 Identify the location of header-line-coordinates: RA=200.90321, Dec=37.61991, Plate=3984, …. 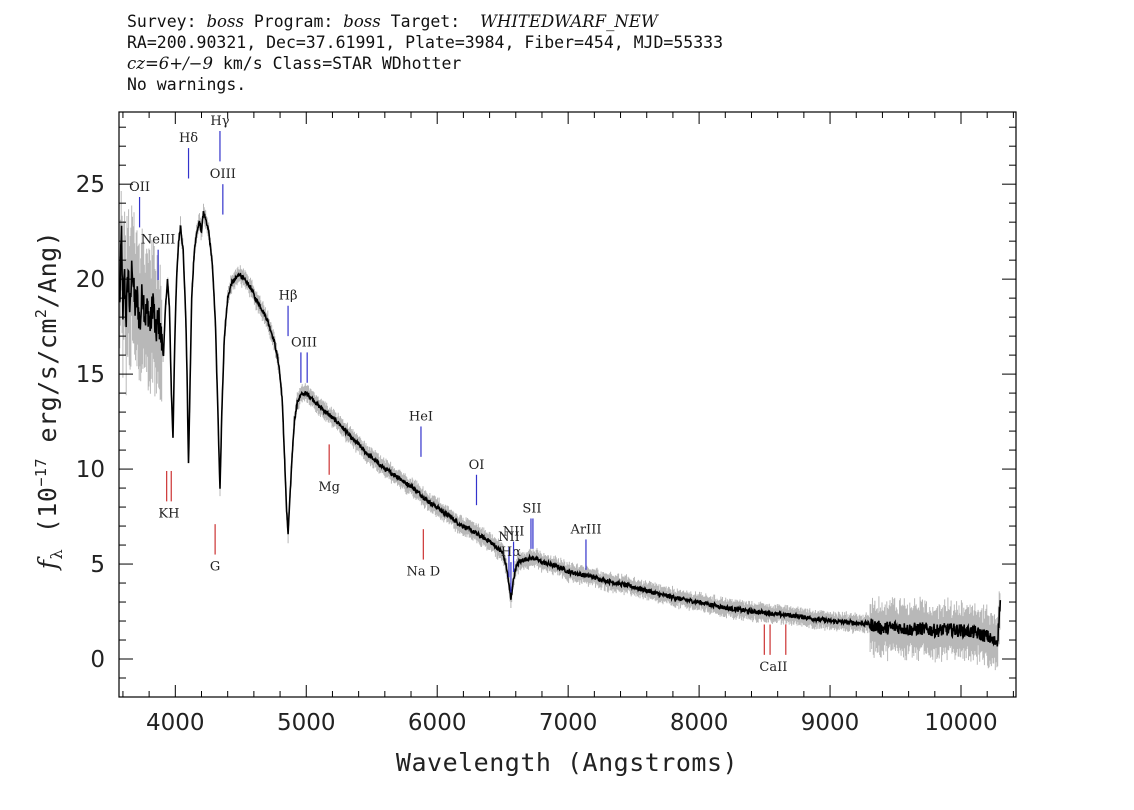
(425, 42).